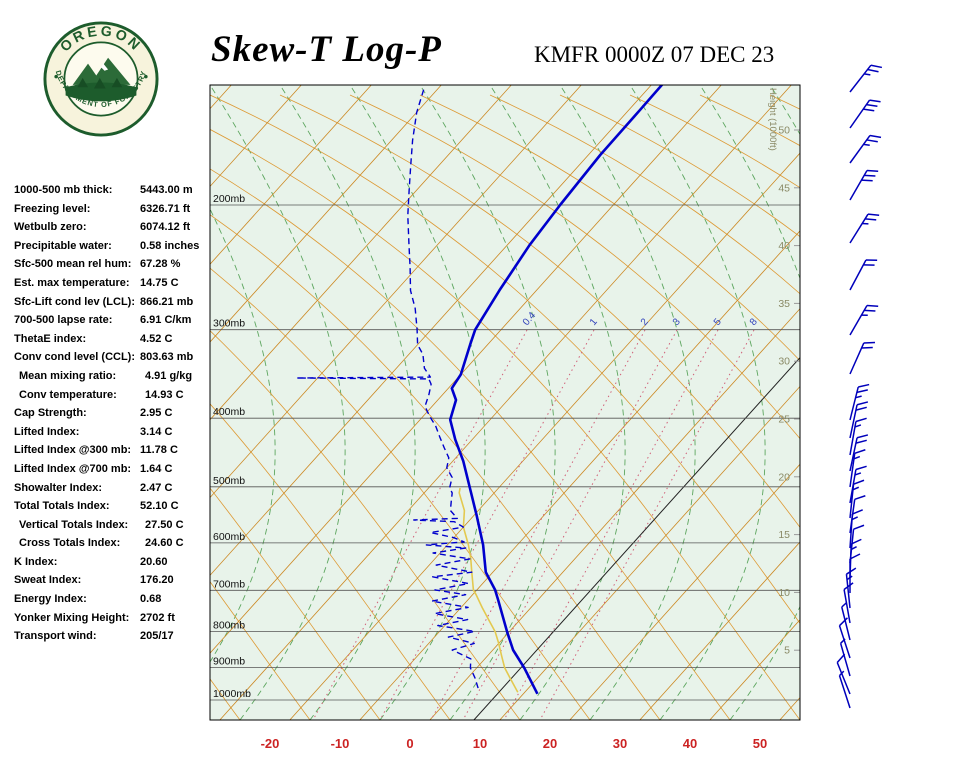  I want to click on index-label: Energy Index:, so click(50, 599).